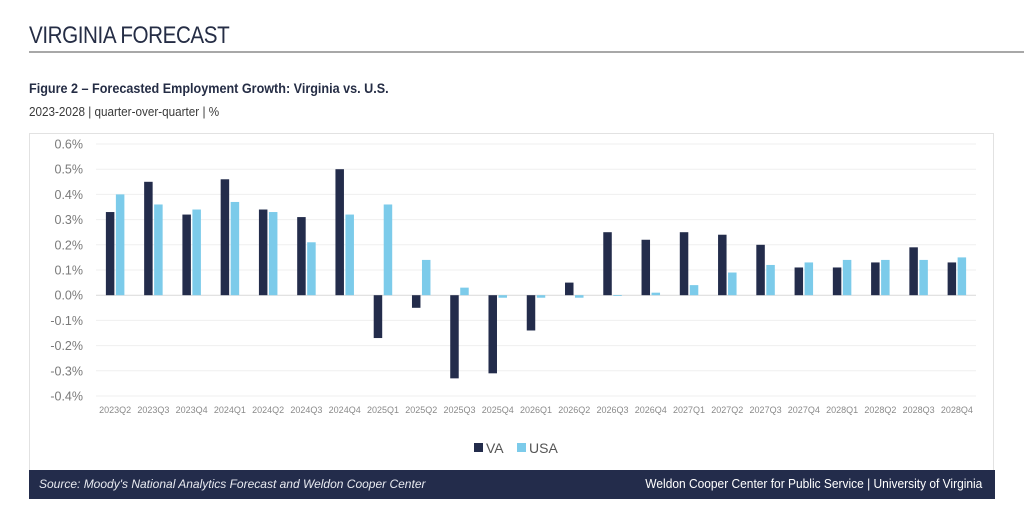  Describe the element at coordinates (268, 410) in the screenshot. I see `x-tick-label: 2024Q2` at that location.